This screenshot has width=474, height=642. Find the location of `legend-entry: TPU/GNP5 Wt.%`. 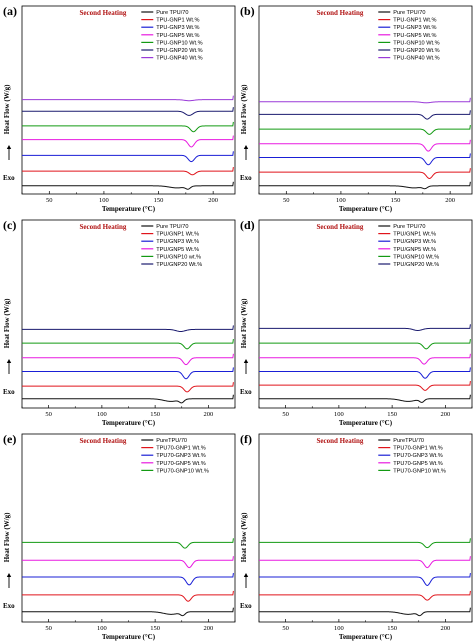

legend-entry: TPU/GNP5 Wt.% is located at coordinates (414, 250).